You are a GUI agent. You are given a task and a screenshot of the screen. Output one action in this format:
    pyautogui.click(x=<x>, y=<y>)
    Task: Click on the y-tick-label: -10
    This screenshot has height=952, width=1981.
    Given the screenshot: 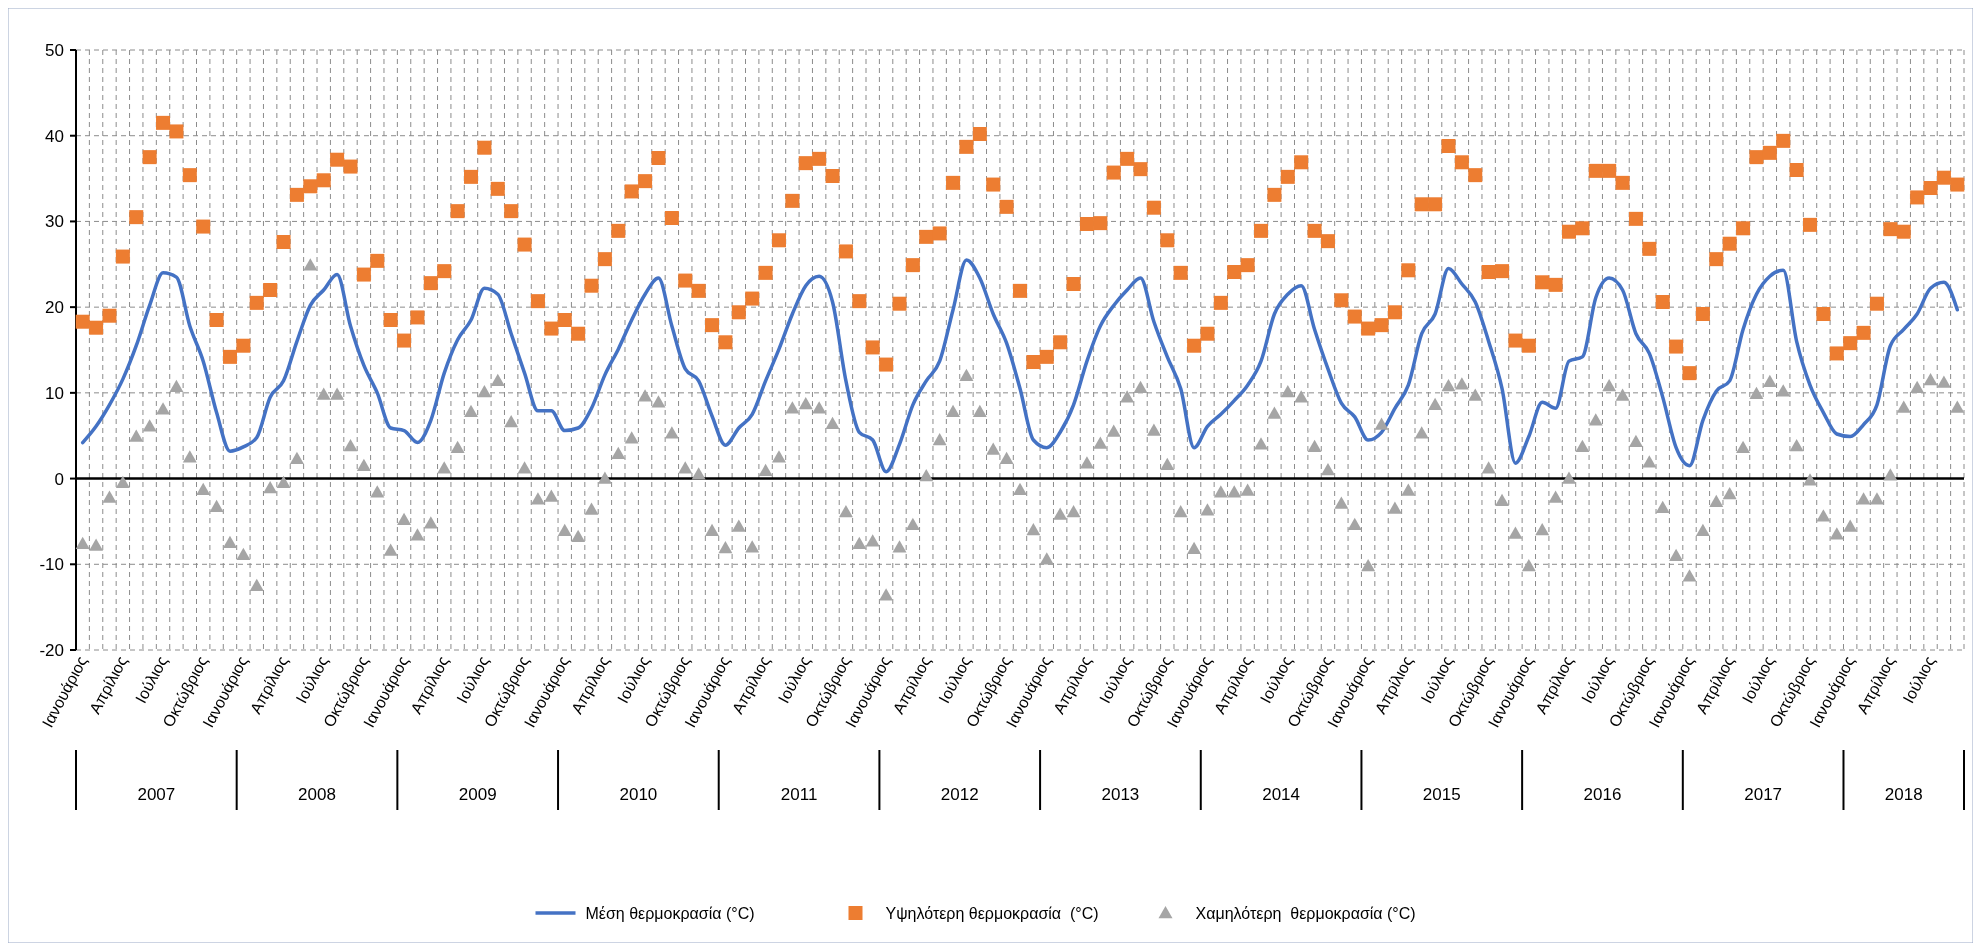 What is the action you would take?
    pyautogui.click(x=51, y=565)
    